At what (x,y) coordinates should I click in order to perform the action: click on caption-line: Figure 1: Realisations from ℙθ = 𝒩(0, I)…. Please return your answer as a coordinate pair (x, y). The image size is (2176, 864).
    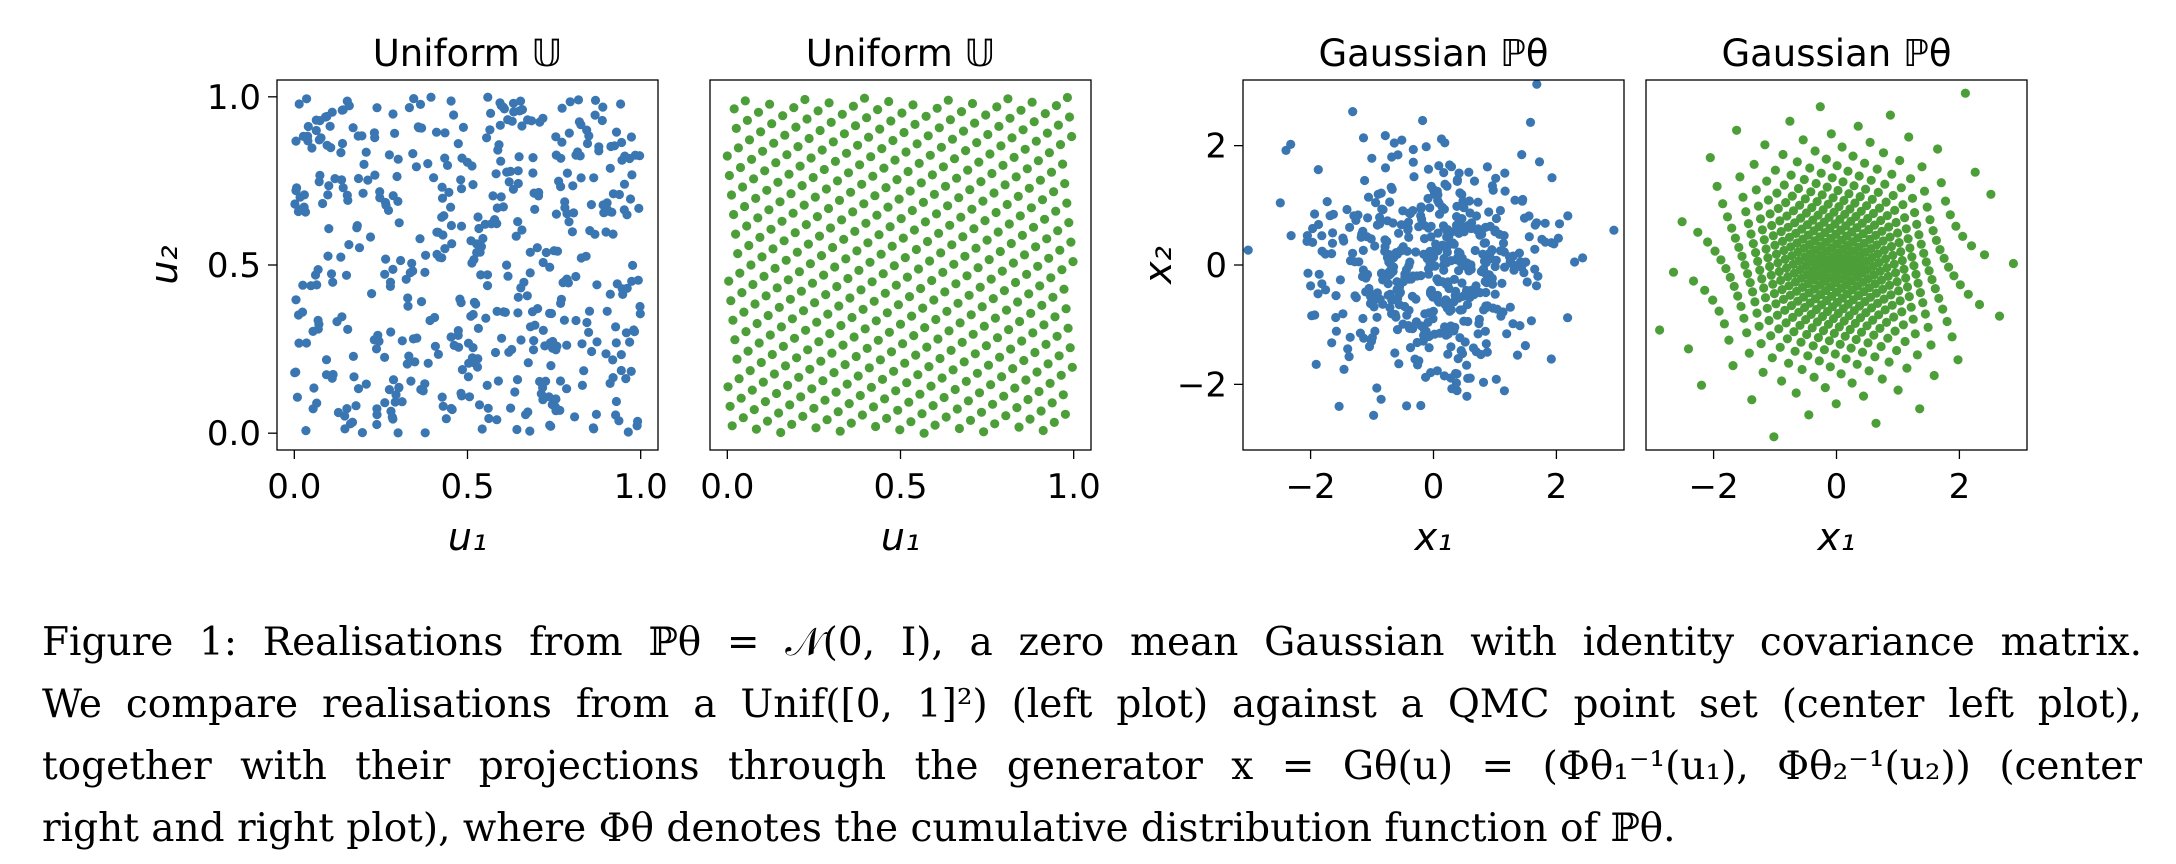
    Looking at the image, I should click on (1092, 642).